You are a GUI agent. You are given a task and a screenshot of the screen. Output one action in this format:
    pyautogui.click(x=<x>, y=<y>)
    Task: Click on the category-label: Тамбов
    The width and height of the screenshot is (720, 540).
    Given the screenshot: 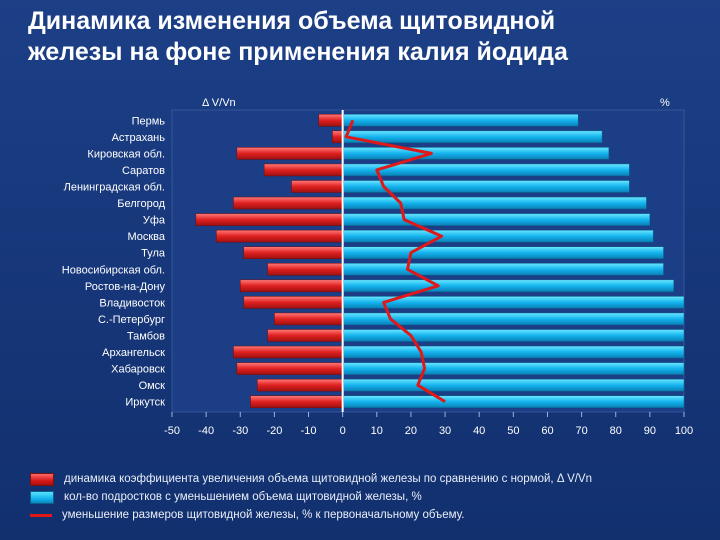 What is the action you would take?
    pyautogui.click(x=146, y=337)
    